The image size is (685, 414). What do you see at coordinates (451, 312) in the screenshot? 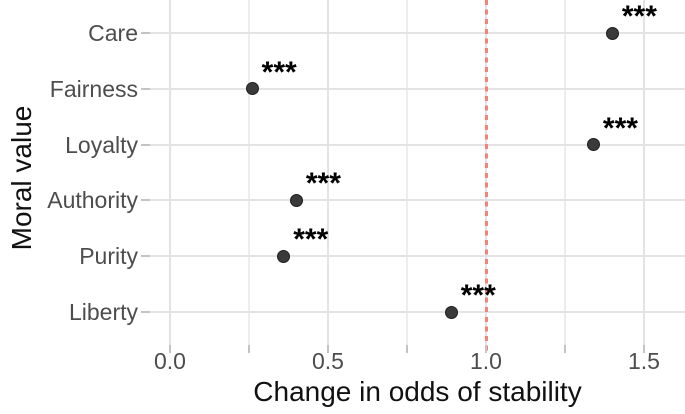
I see `data-point-liberty` at bounding box center [451, 312].